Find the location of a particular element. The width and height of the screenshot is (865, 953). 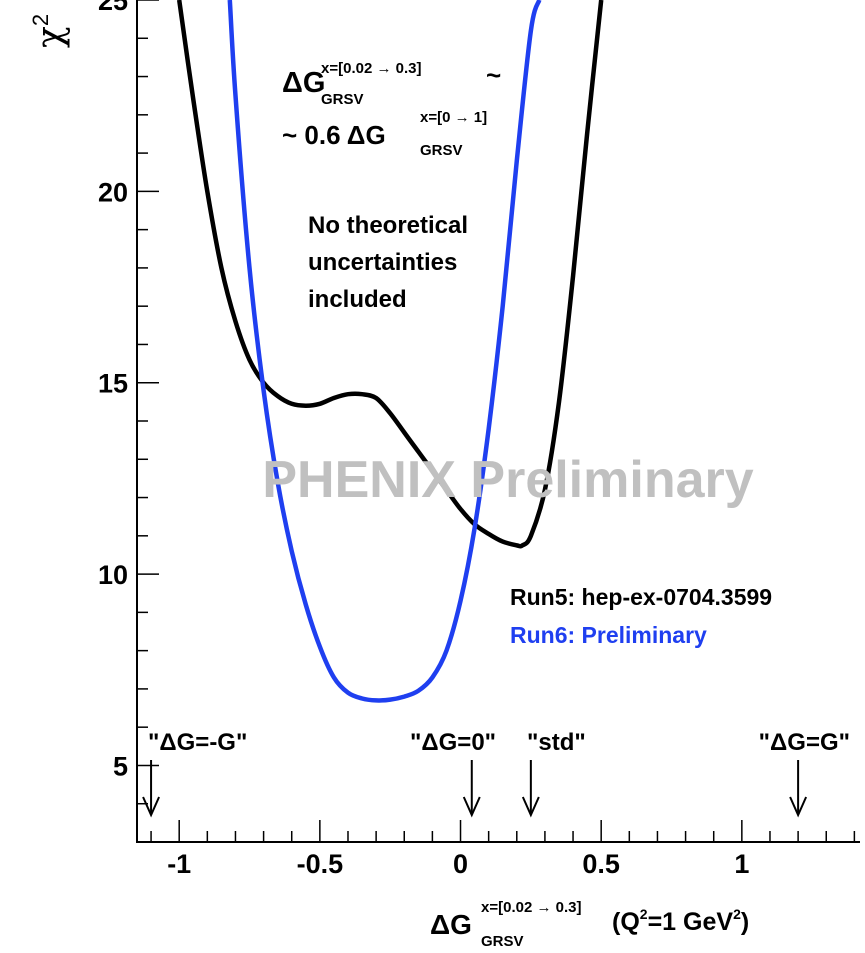

x-tick-label: 0 is located at coordinates (460, 864).